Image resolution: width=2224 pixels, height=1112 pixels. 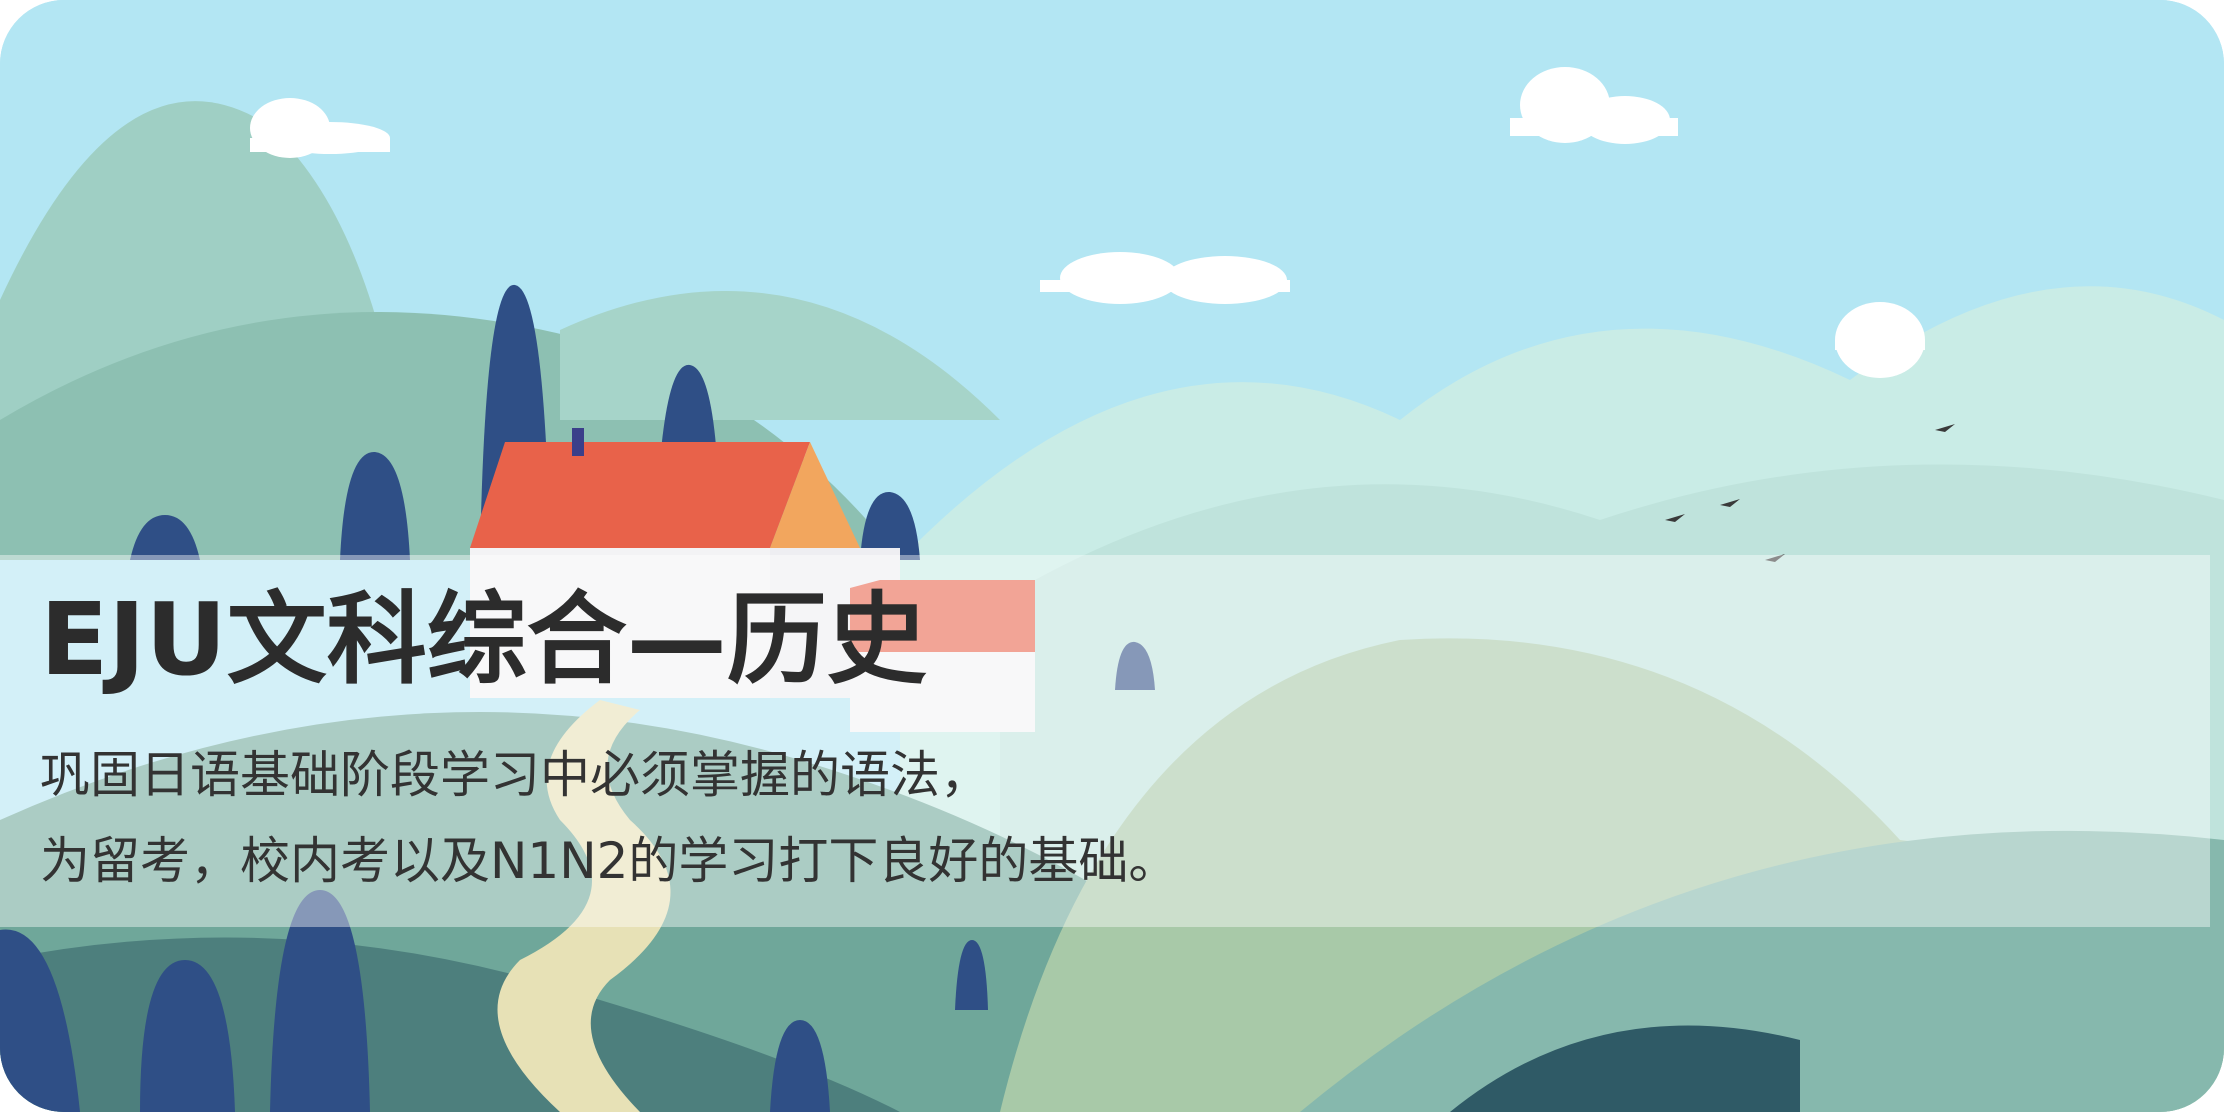 What do you see at coordinates (609, 861) in the screenshot?
I see `course-description-line-2: 为留考，校内考以及N1N2的学习打下良好的基础。` at bounding box center [609, 861].